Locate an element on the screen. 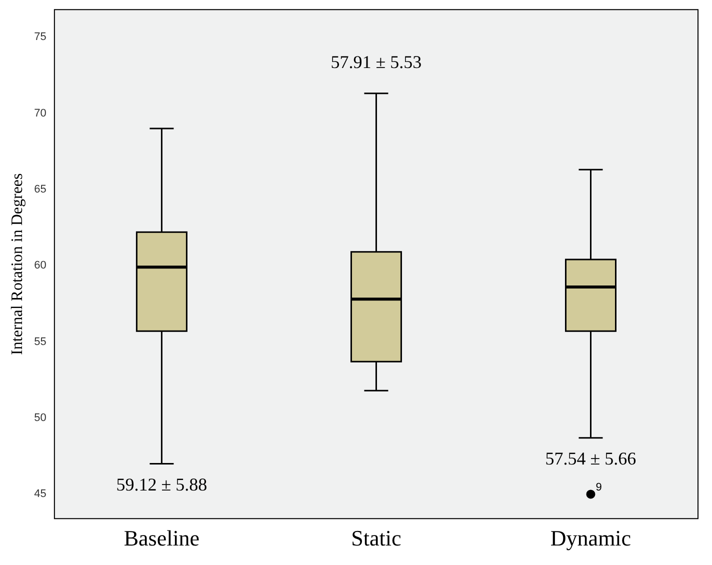 The width and height of the screenshot is (712, 565). y-tick-label: 55 is located at coordinates (40, 342).